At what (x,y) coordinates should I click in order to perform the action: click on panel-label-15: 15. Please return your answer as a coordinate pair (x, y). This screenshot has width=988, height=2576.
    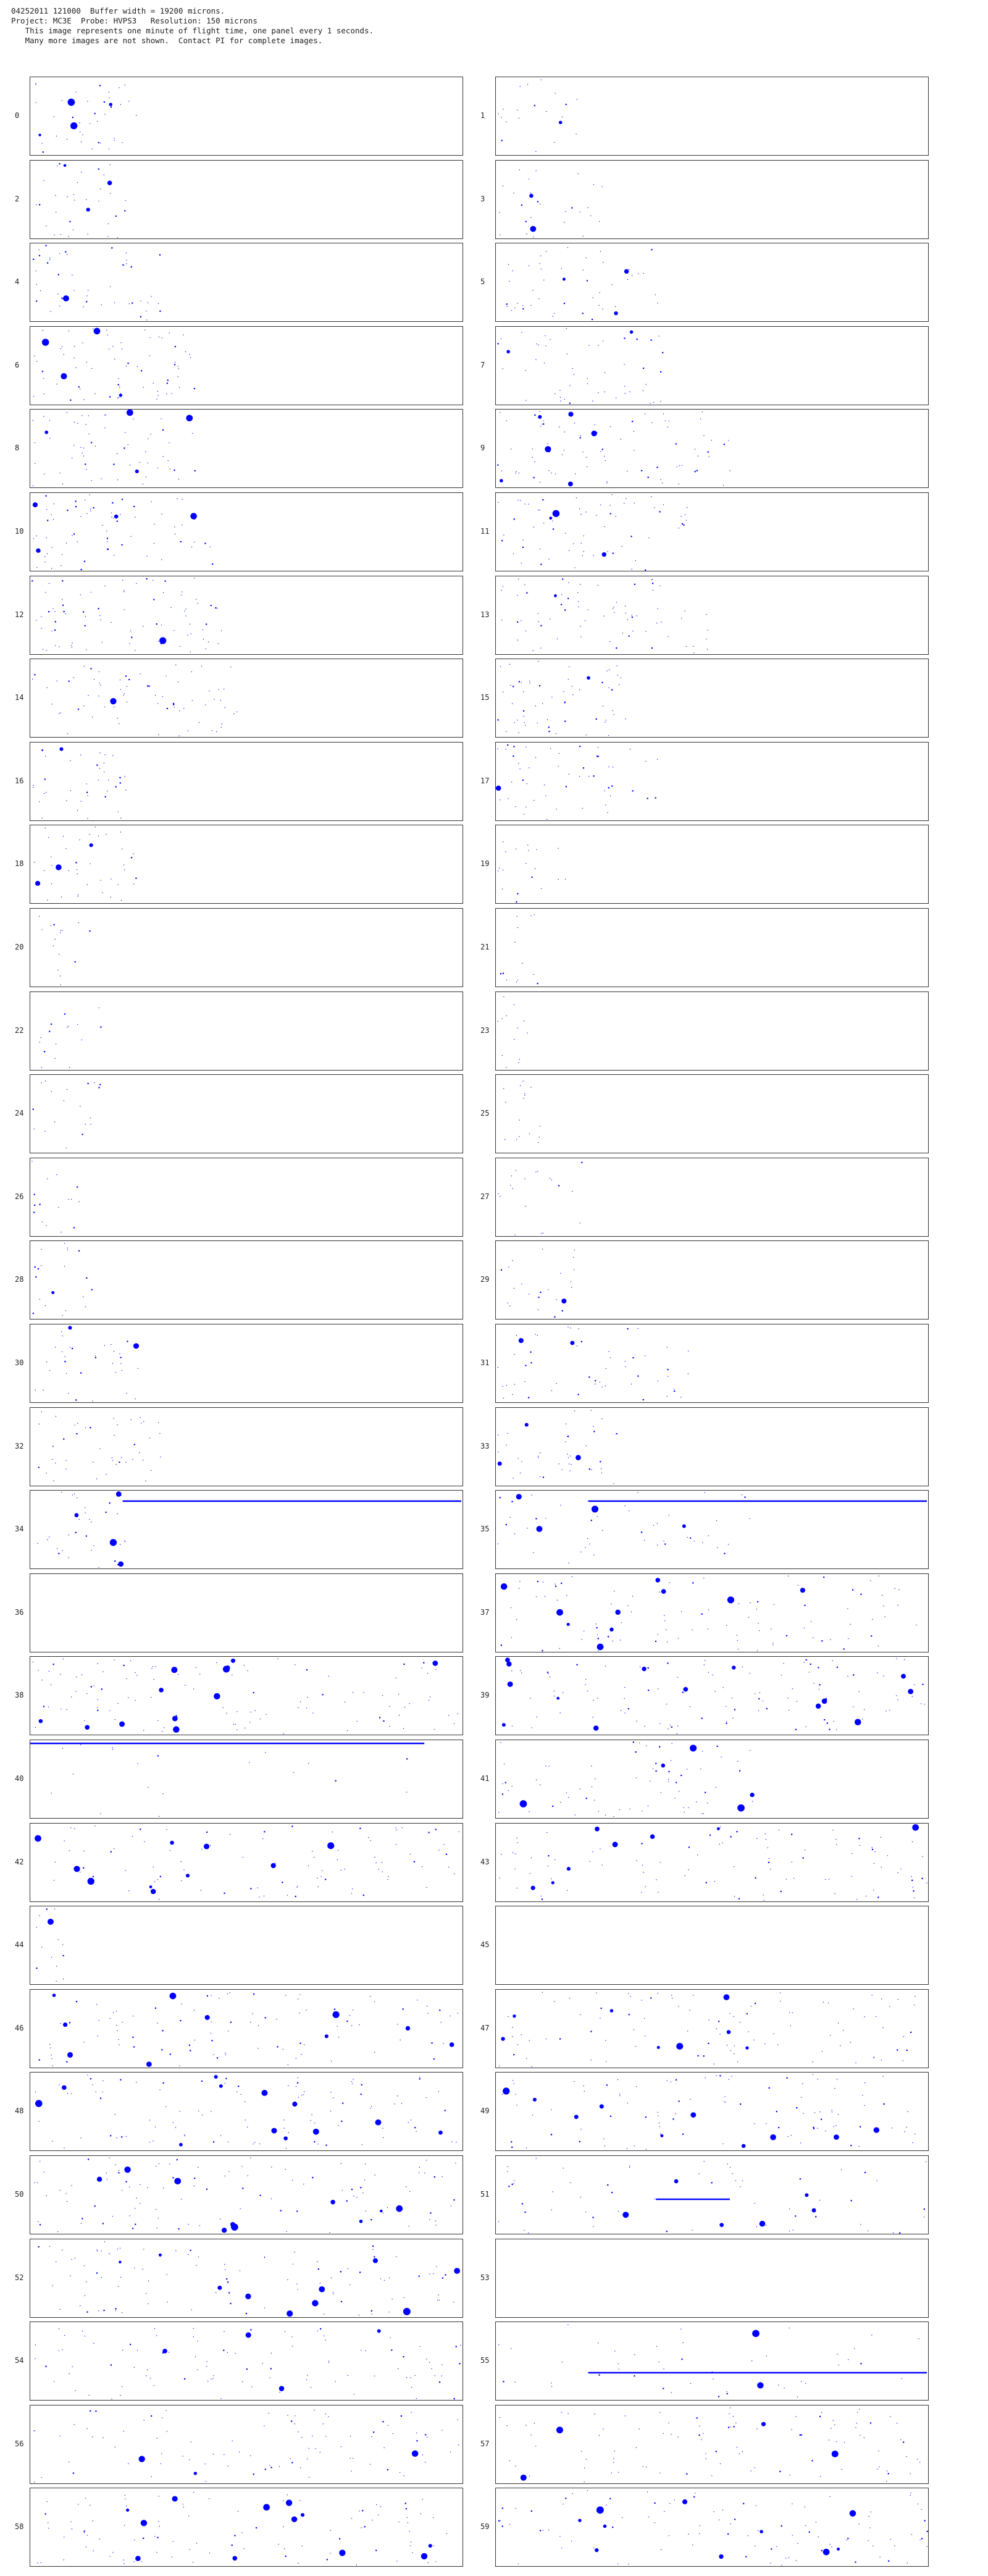
    Looking at the image, I should click on (485, 697).